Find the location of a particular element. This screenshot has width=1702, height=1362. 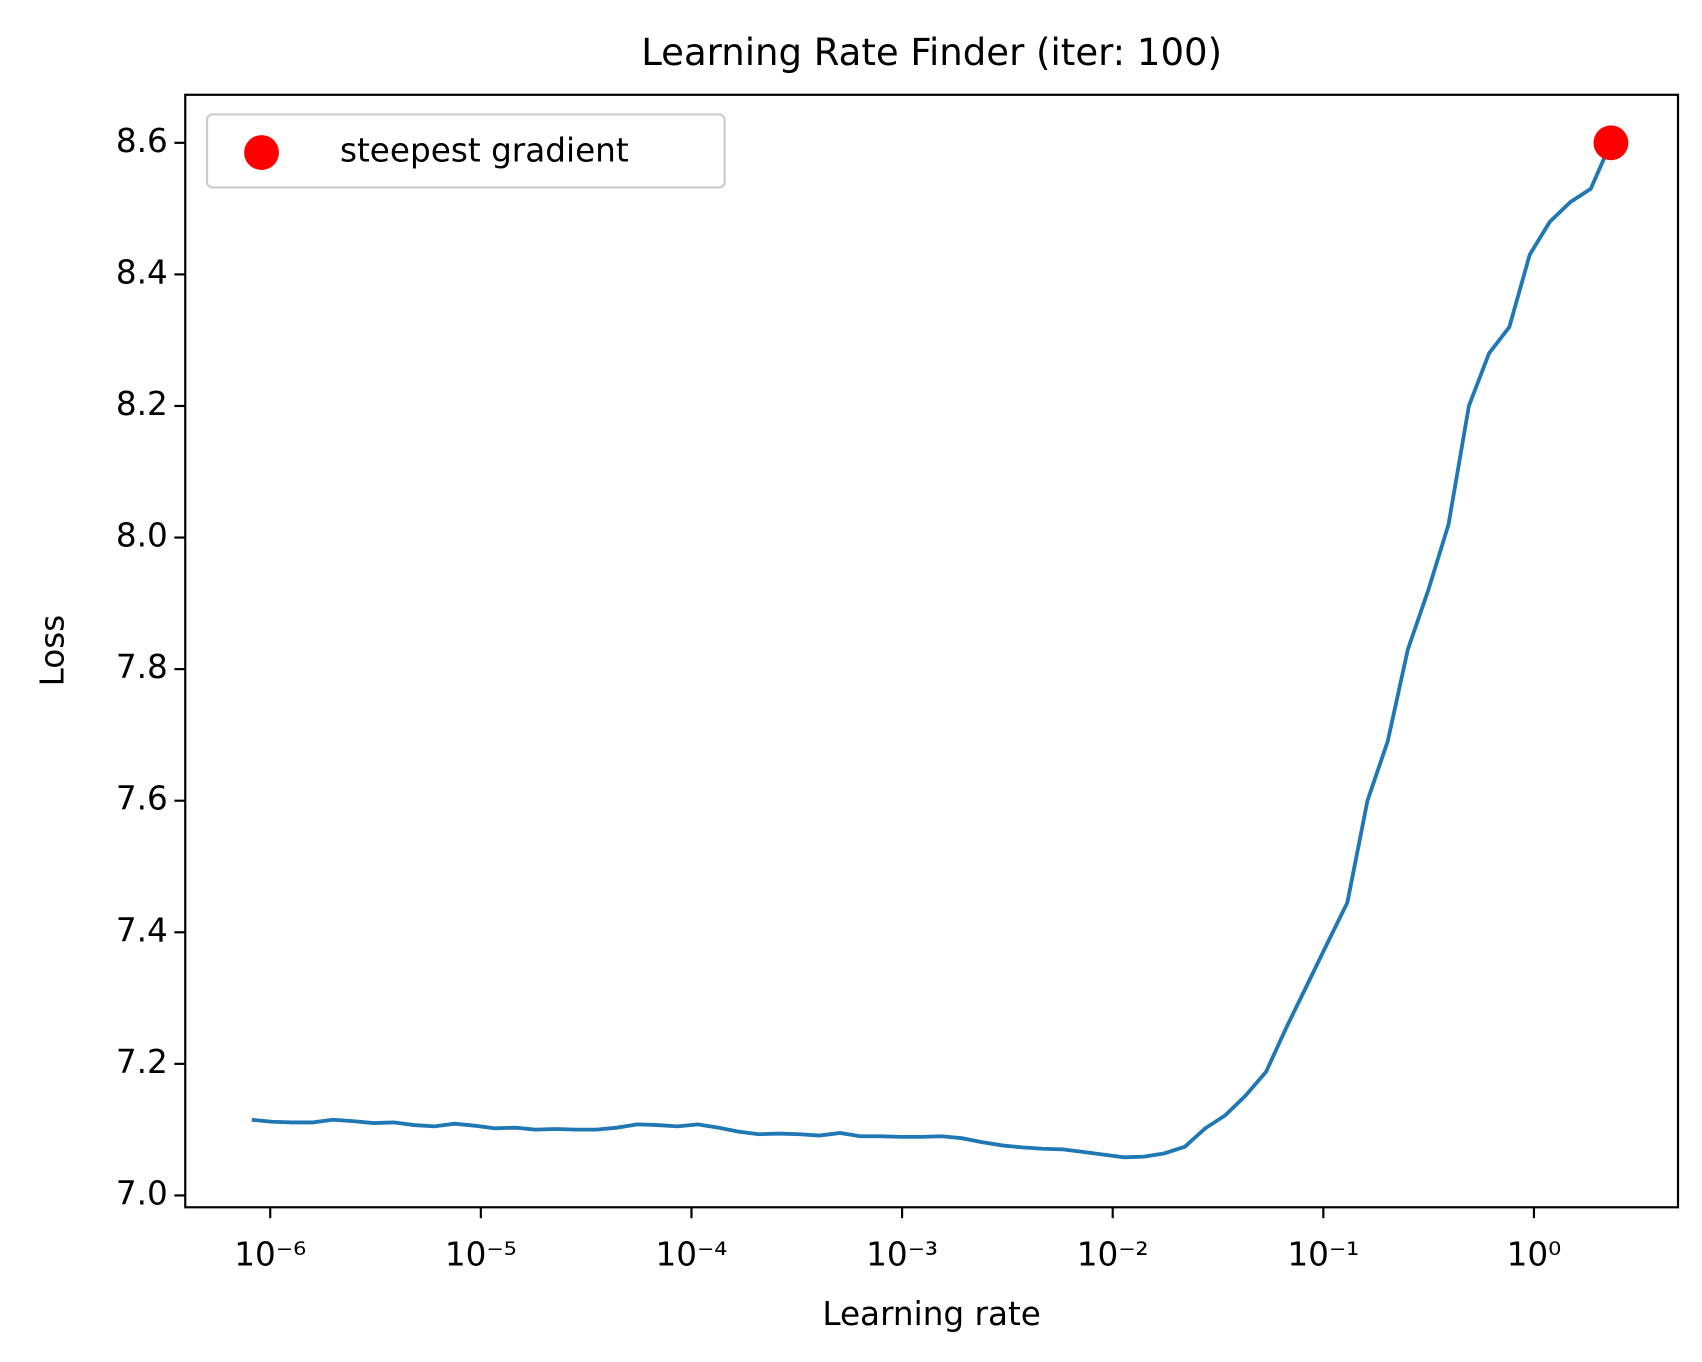

highlight-point is located at coordinates (1611, 143).